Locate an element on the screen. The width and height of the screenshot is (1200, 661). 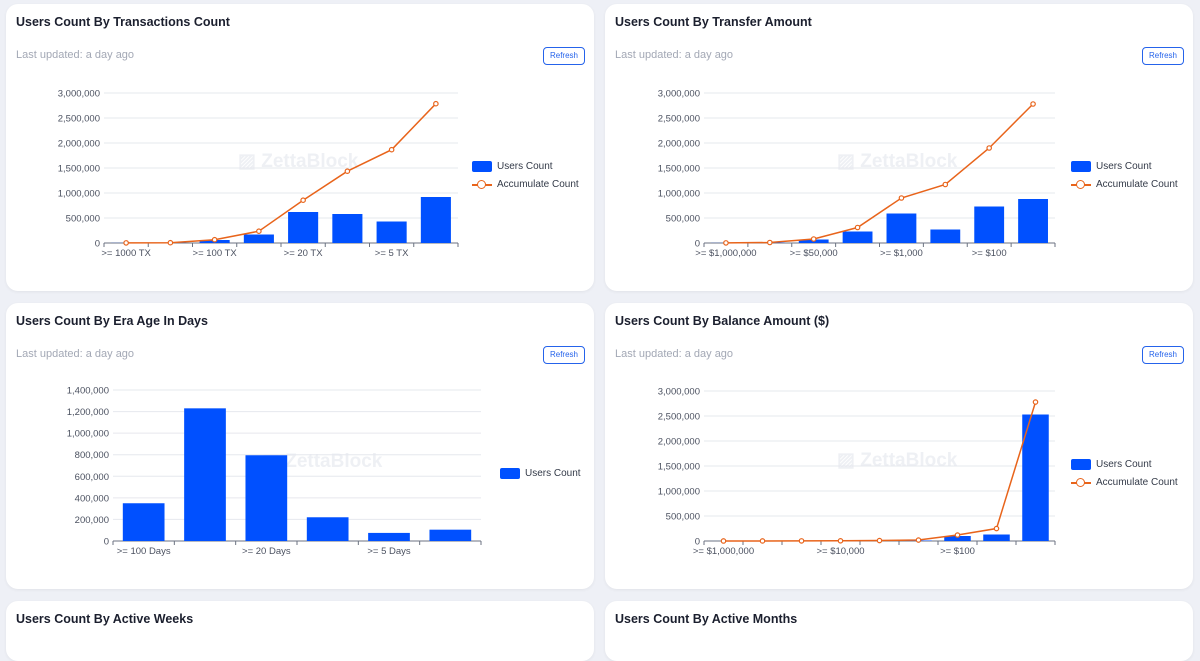
y-tick-label: 1,400,000 is located at coordinates (88, 391).